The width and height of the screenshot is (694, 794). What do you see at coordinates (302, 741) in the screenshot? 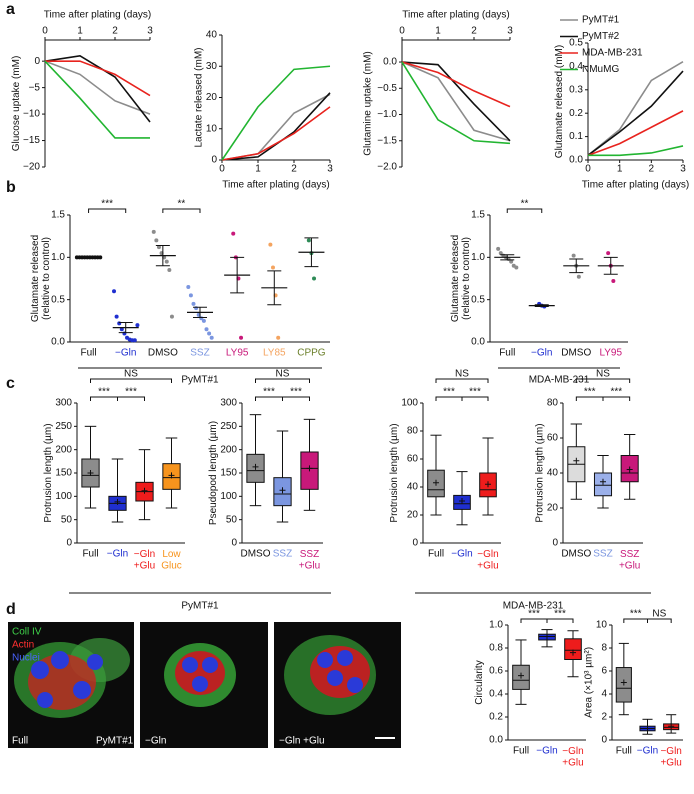
I see `condition-label: −Gln +Glu` at bounding box center [302, 741].